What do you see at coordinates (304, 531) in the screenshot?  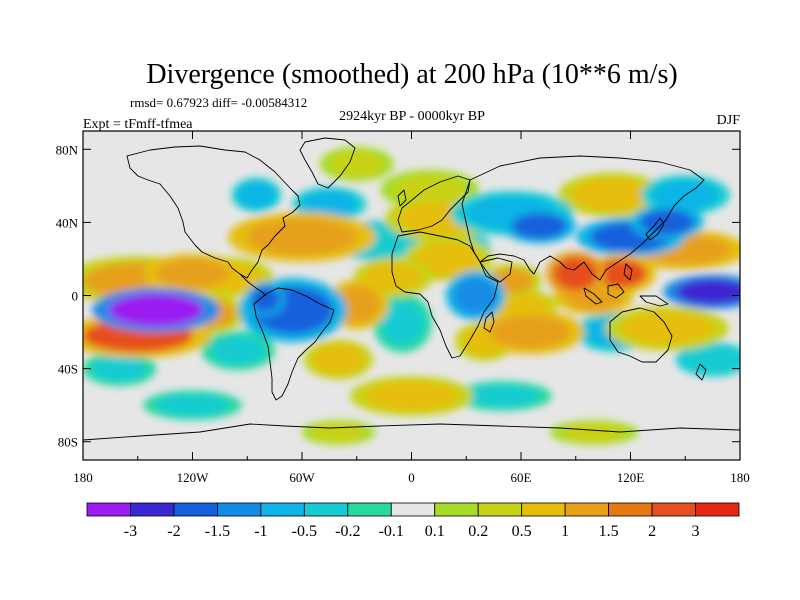 I see `colorbar-label: -0.5` at bounding box center [304, 531].